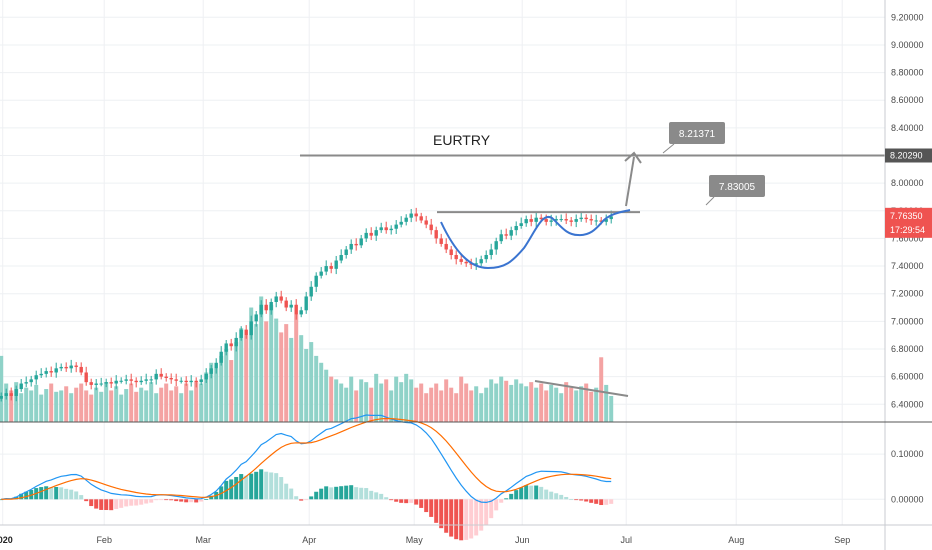  What do you see at coordinates (535, 239) in the screenshot?
I see `cup-and-handle-curve` at bounding box center [535, 239].